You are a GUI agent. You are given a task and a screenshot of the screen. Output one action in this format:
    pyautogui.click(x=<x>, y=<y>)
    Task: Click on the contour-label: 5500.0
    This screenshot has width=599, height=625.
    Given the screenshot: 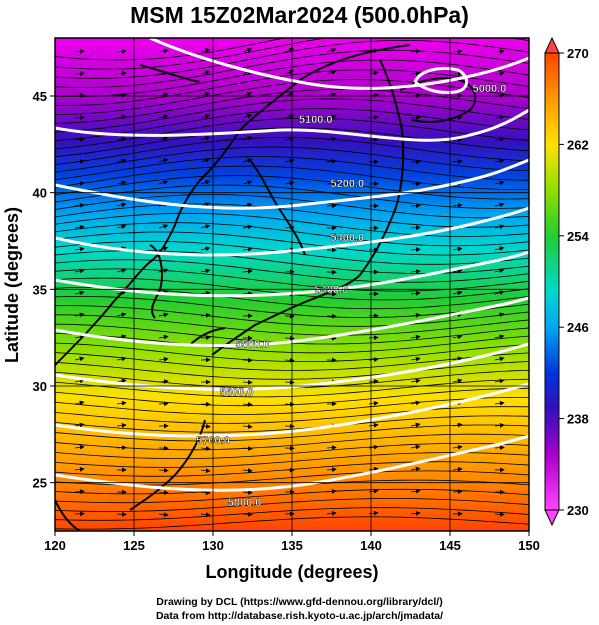 What is the action you would take?
    pyautogui.click(x=253, y=344)
    